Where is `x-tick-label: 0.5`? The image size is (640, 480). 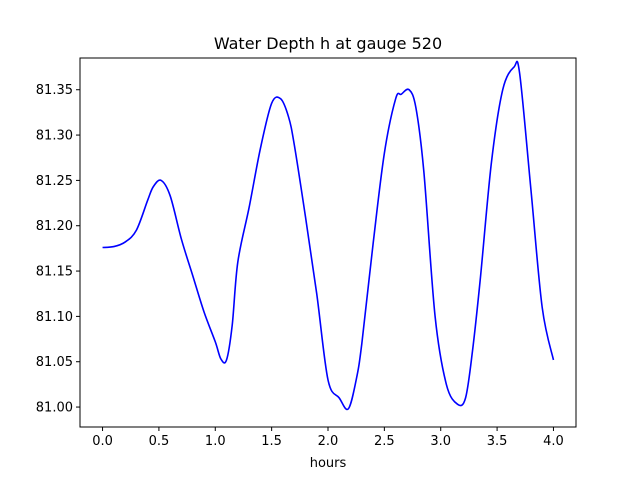 x-tick-label: 0.5 is located at coordinates (159, 441).